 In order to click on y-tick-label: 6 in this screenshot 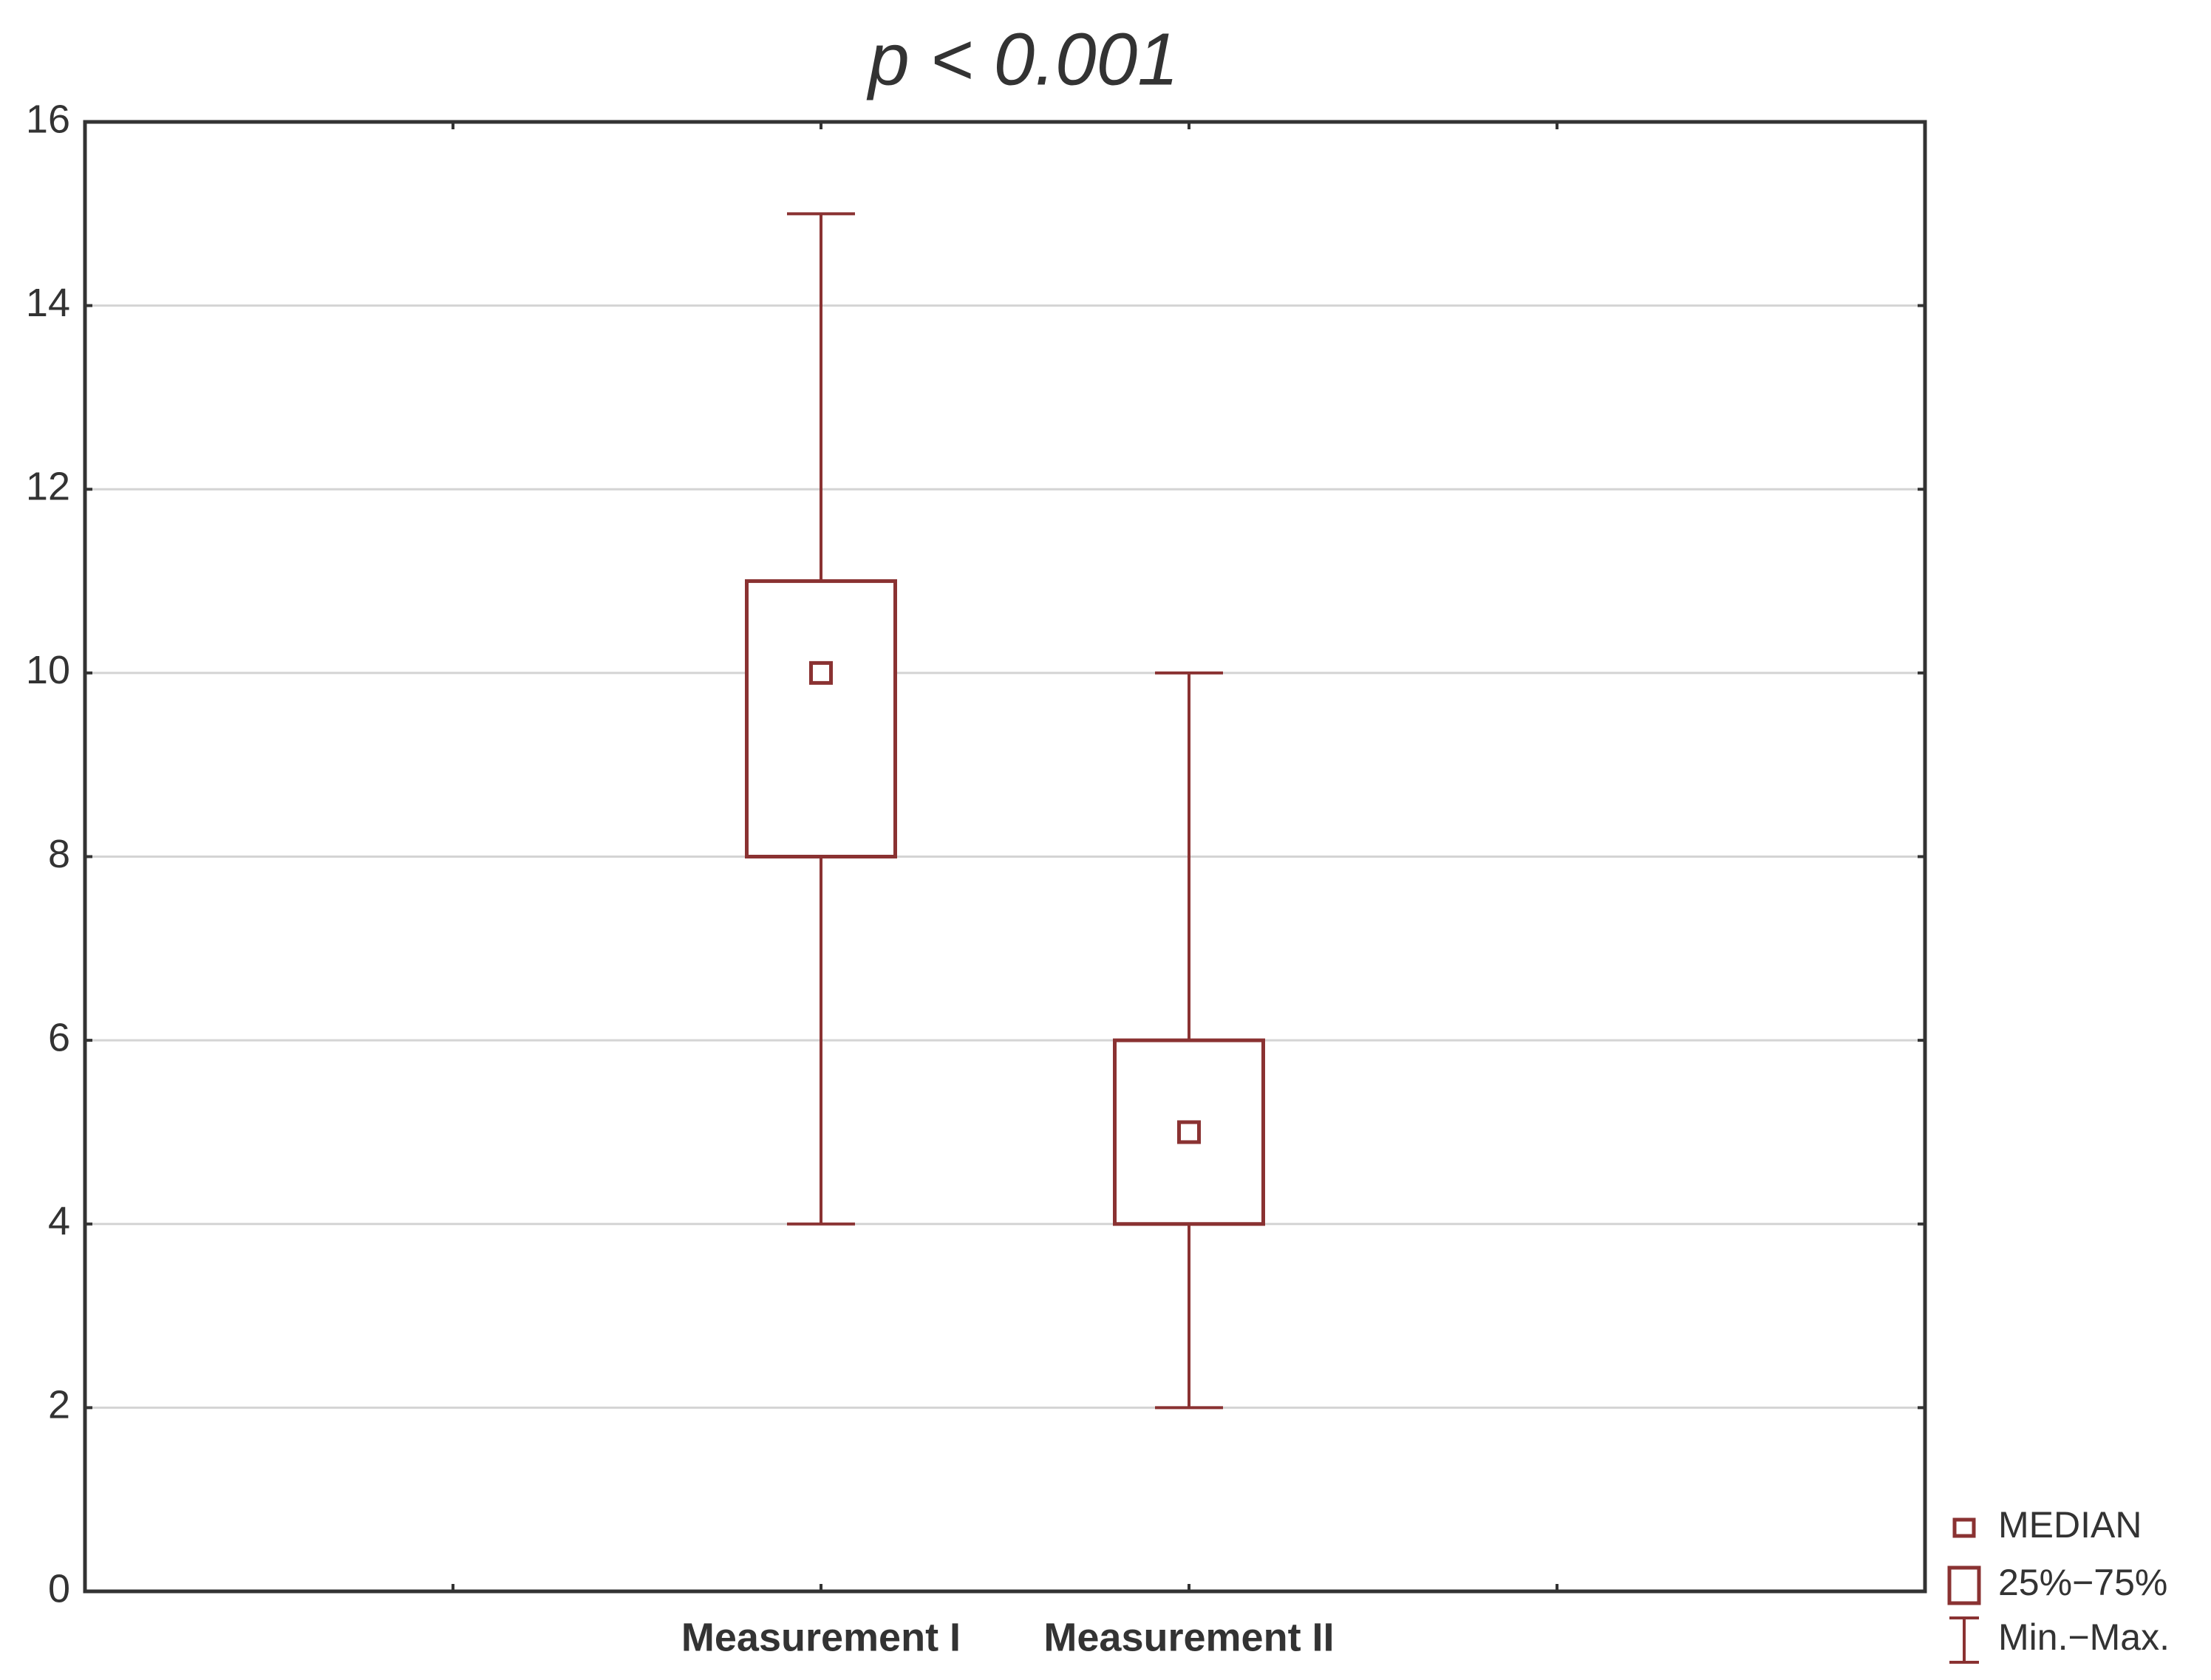, I will do `click(59, 1037)`.